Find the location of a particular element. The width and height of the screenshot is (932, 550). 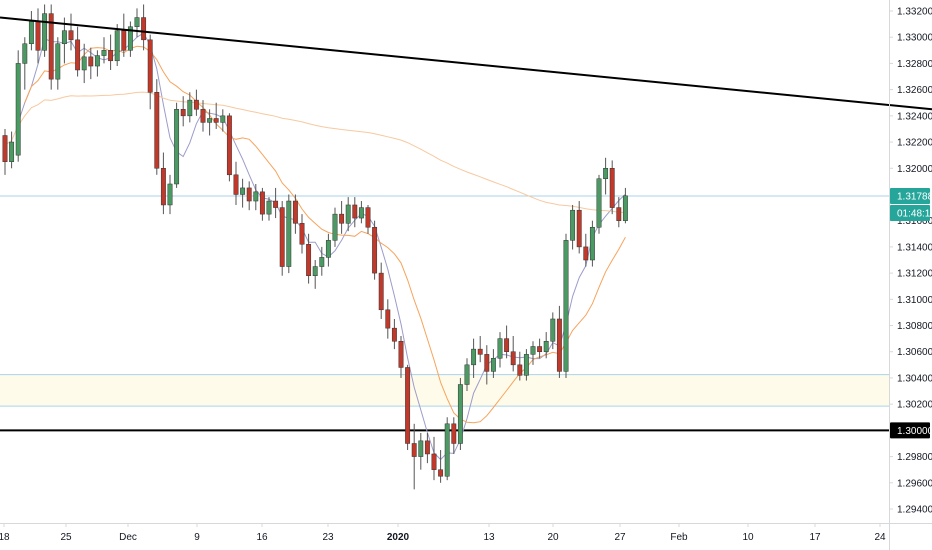

price-tick-label: 1.31200 is located at coordinates (914, 274).